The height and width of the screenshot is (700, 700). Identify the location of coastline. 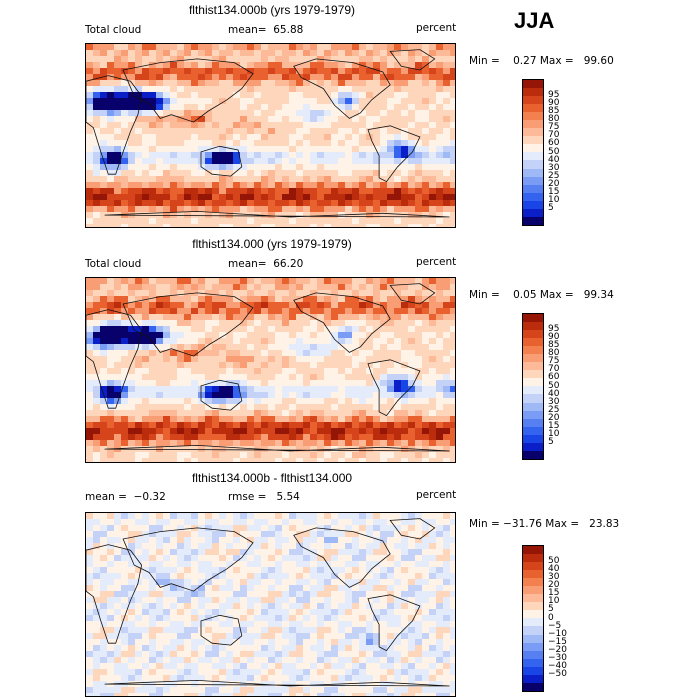
(188, 90).